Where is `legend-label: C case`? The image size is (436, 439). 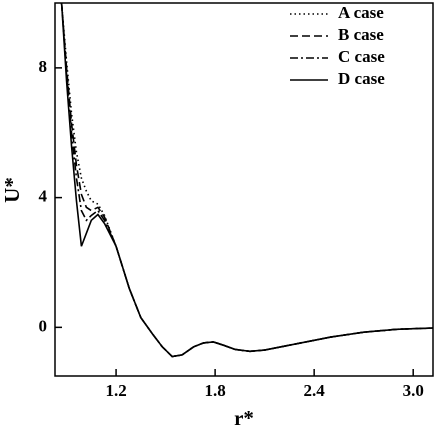
legend-label: C case is located at coordinates (361, 56).